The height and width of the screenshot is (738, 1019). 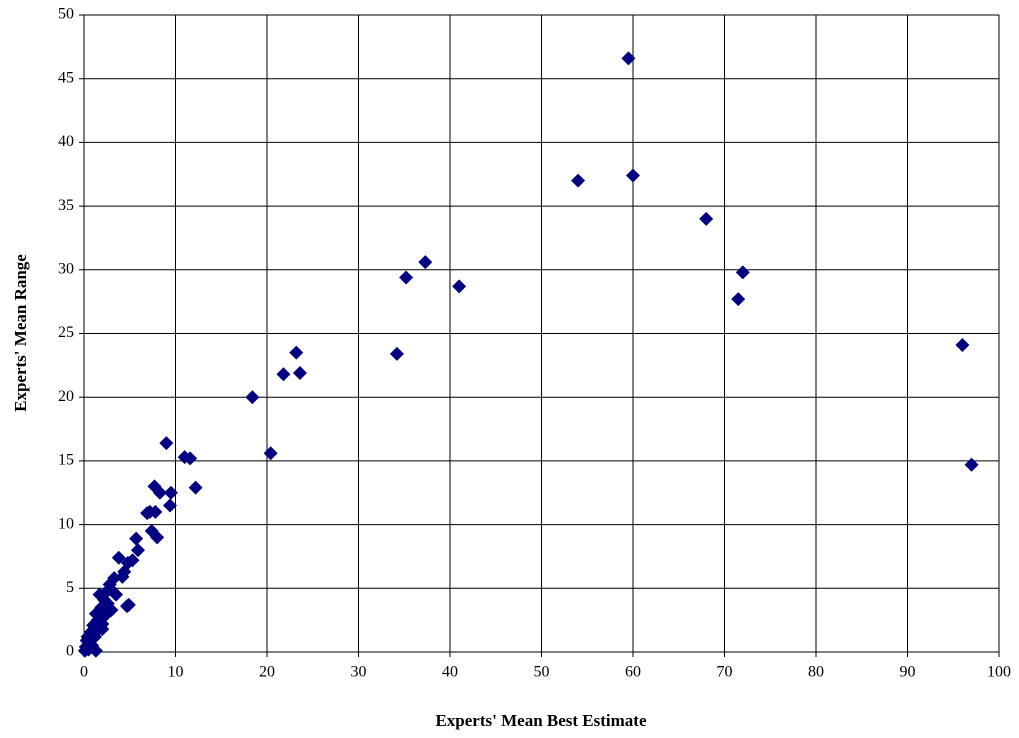 I want to click on y-tick-label: 45, so click(x=66, y=77).